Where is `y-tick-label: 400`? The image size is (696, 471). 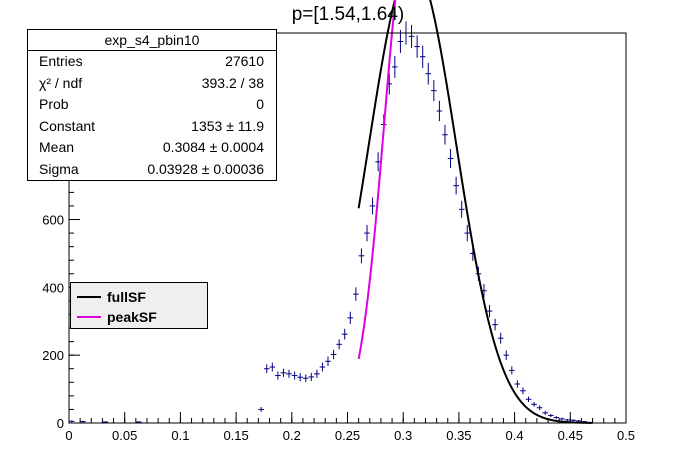
y-tick-label: 400 is located at coordinates (53, 287).